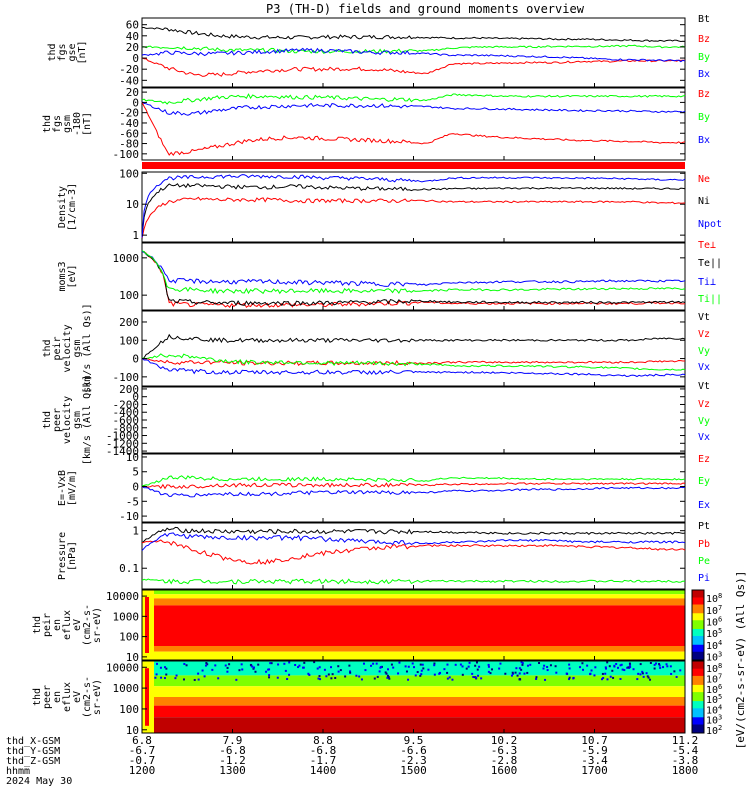 The image size is (750, 804). I want to click on legend-peer-velocity-2: Vy, so click(704, 421).